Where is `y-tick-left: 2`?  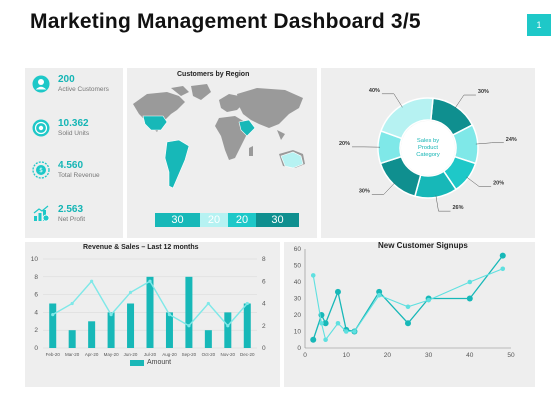 y-tick-left: 2 is located at coordinates (36, 330).